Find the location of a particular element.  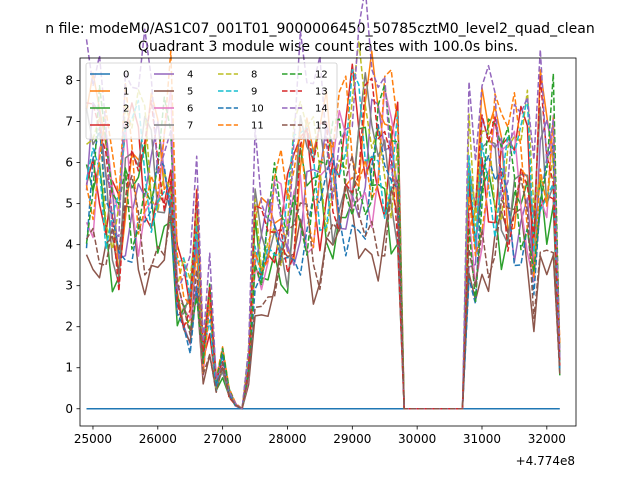

legend-label-14: 14 is located at coordinates (321, 109).